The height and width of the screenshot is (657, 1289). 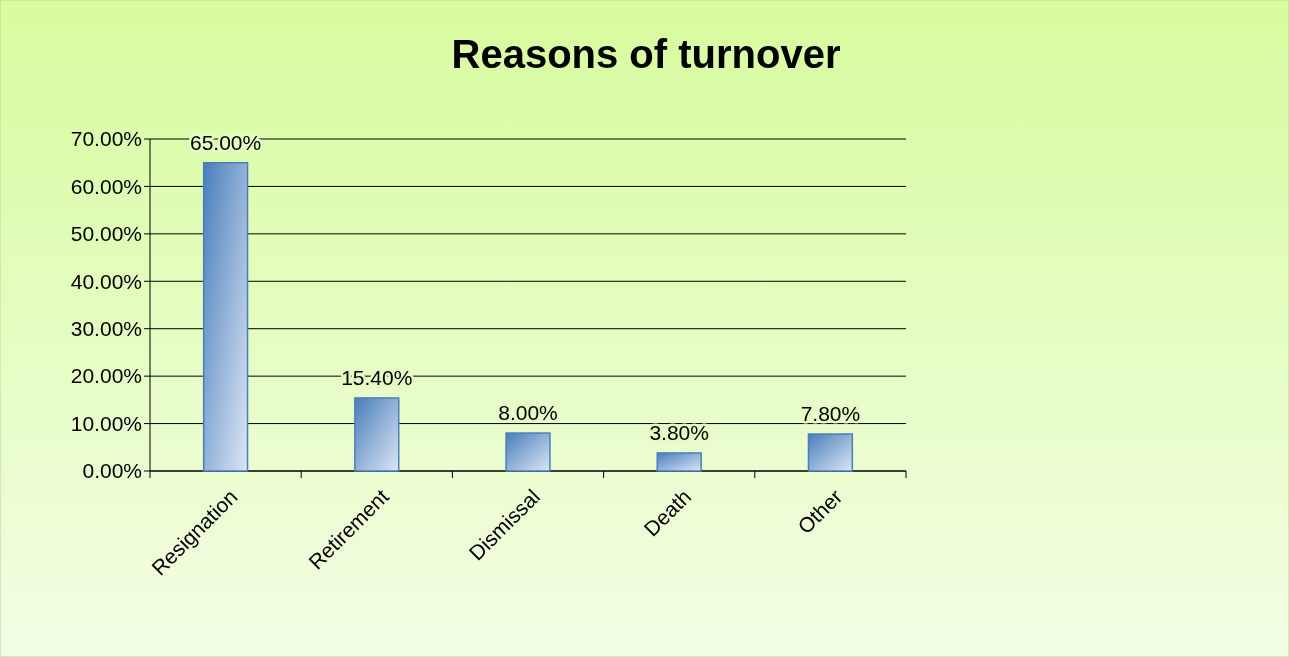 I want to click on y-tick-label: 0.00%, so click(x=112, y=471).